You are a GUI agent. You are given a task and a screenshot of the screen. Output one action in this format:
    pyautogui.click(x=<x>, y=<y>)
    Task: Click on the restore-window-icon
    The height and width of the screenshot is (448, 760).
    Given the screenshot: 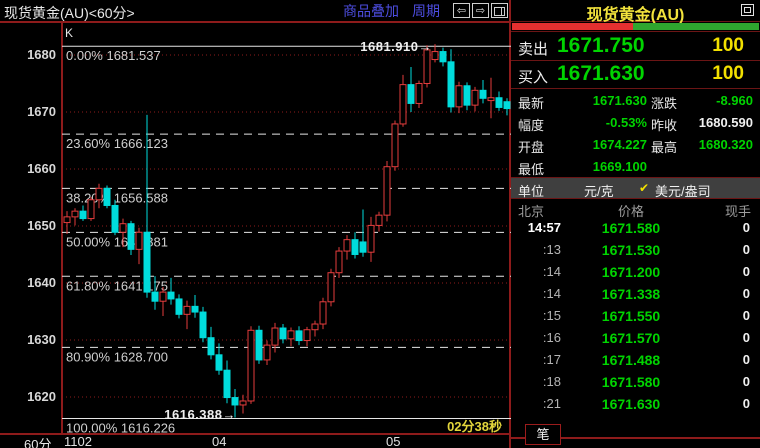 What is the action you would take?
    pyautogui.click(x=747, y=10)
    